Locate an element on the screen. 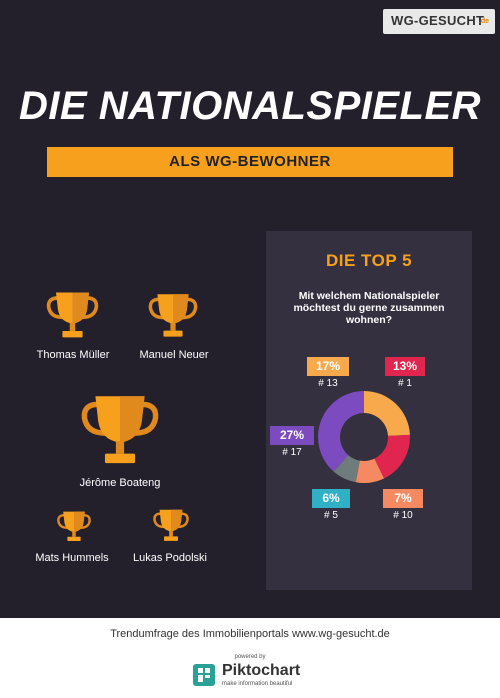 The image size is (500, 698). rank-label: # 17 is located at coordinates (292, 452).